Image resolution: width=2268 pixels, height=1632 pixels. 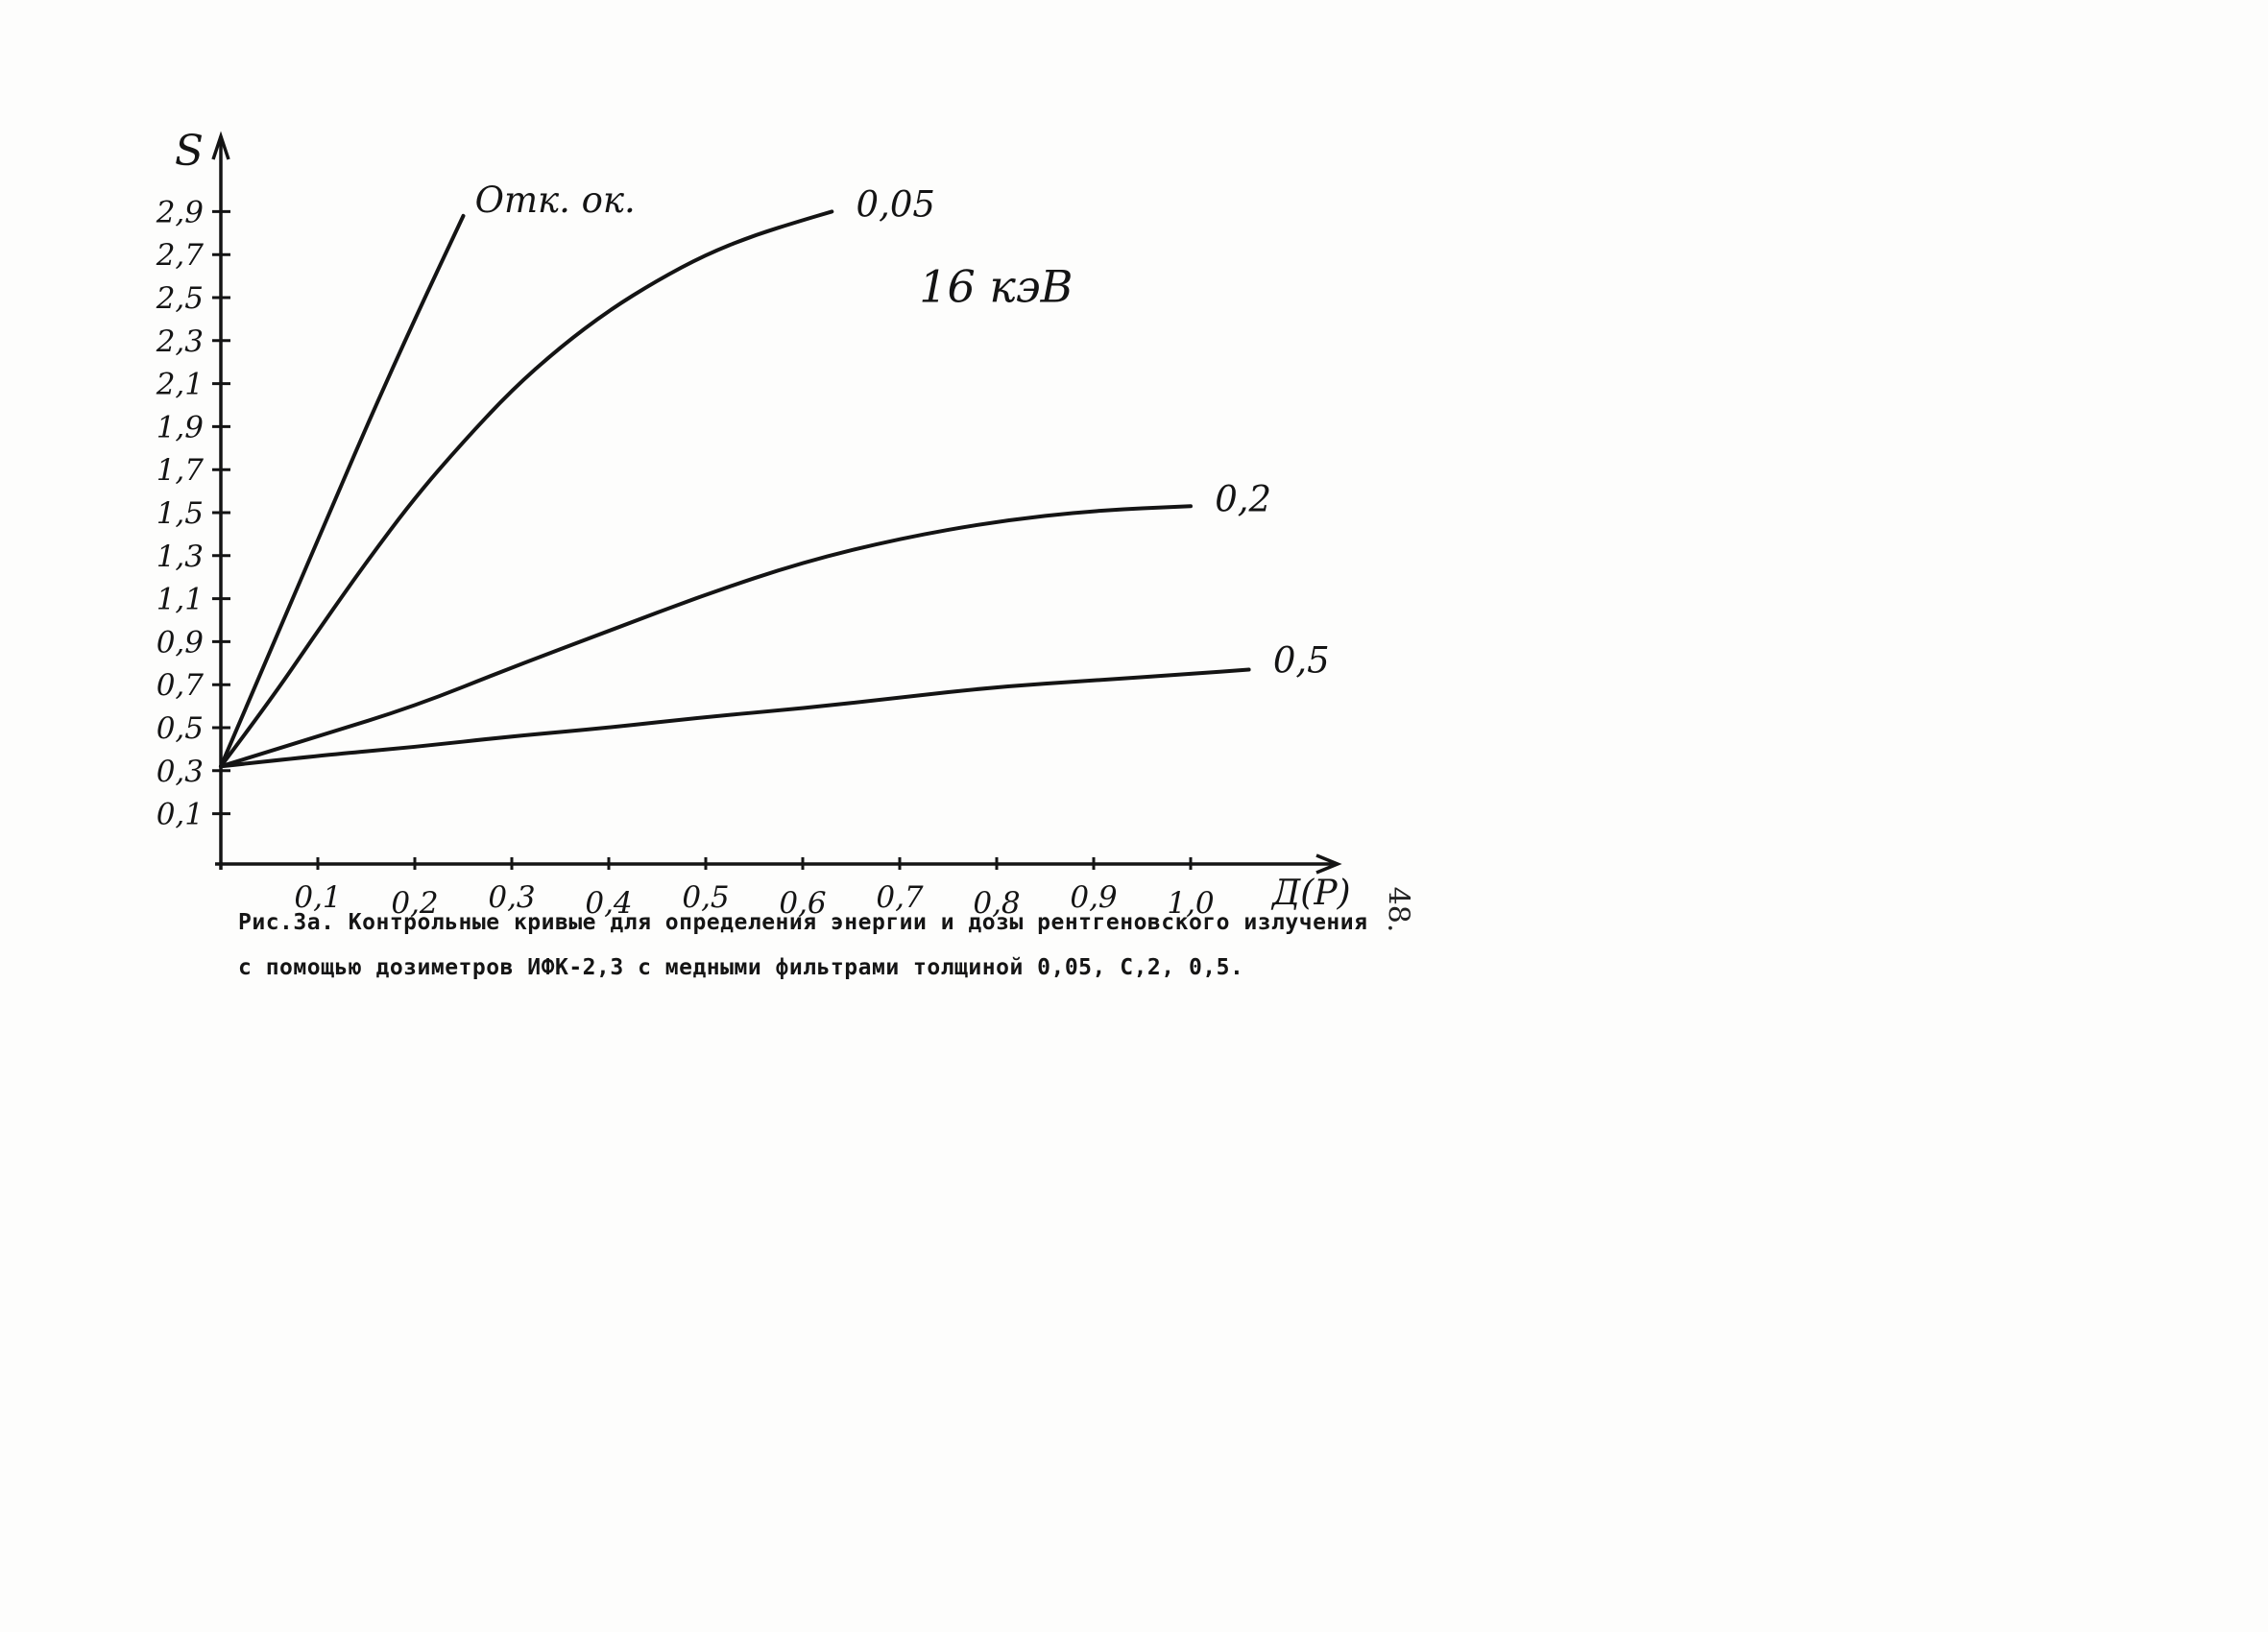 I want to click on x-tick-label: 0,2, so click(x=414, y=903).